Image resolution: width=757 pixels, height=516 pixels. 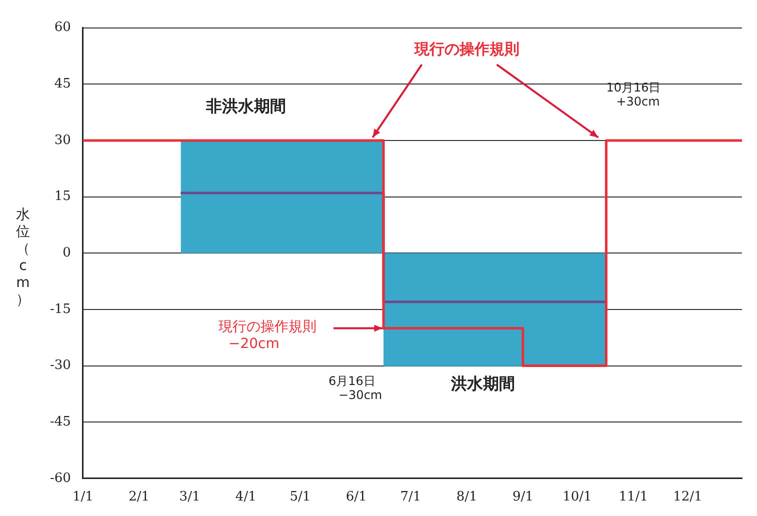 What do you see at coordinates (60, 478) in the screenshot?
I see `y-tick-label: -60` at bounding box center [60, 478].